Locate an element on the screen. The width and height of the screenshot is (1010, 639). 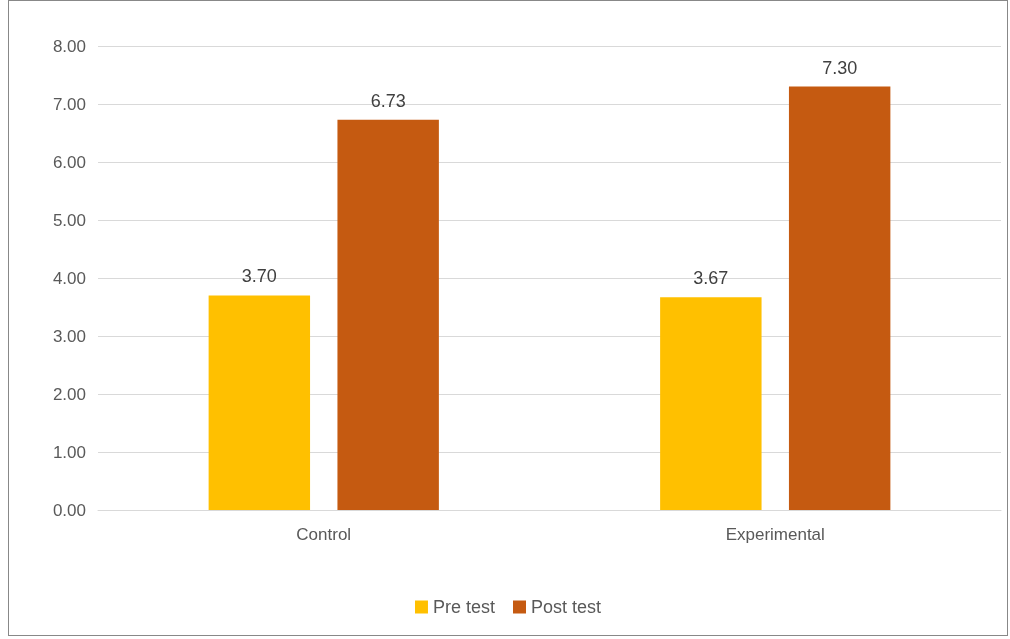
x-tick-label: Experimental is located at coordinates (775, 534).